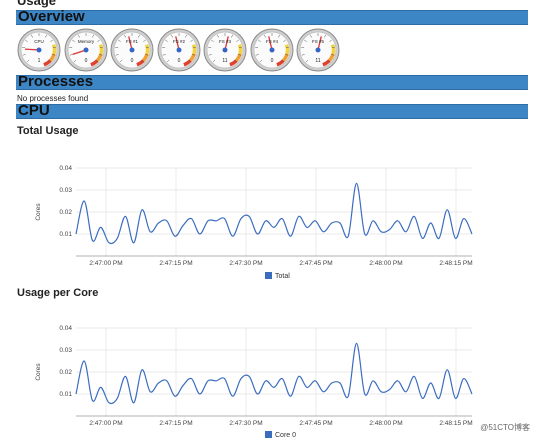 The width and height of the screenshot is (540, 439). What do you see at coordinates (57, 293) in the screenshot?
I see `usage-per-core-title: Usage per Core` at bounding box center [57, 293].